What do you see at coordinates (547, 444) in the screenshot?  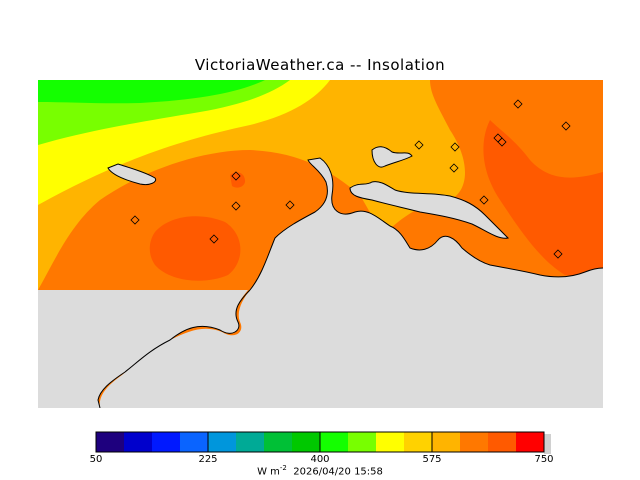 I see `legend-shadow` at bounding box center [547, 444].